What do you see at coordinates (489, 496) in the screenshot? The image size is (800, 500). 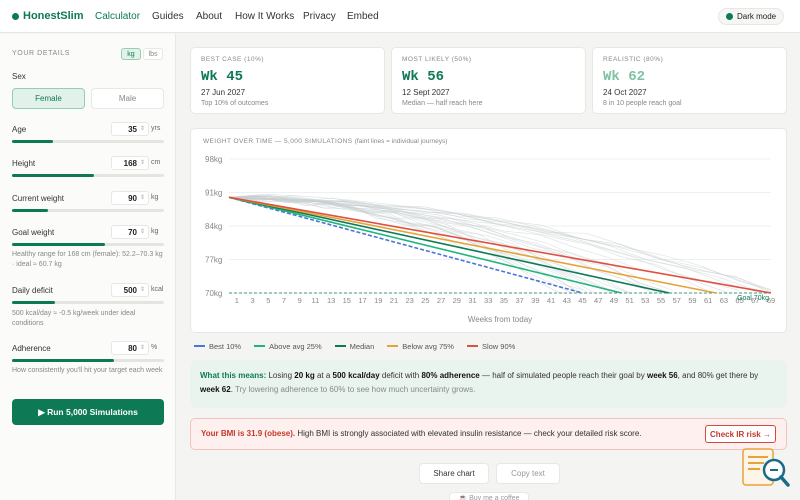 I see `buy-coffee-button: ☕ Buy me a coffee` at bounding box center [489, 496].